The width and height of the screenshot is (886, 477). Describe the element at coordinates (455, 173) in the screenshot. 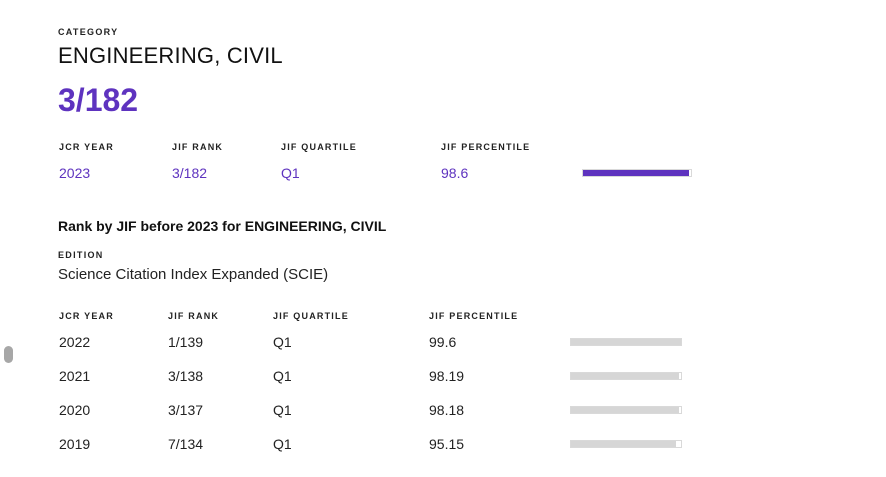

I see `current-jif-percentile: 98.6` at that location.